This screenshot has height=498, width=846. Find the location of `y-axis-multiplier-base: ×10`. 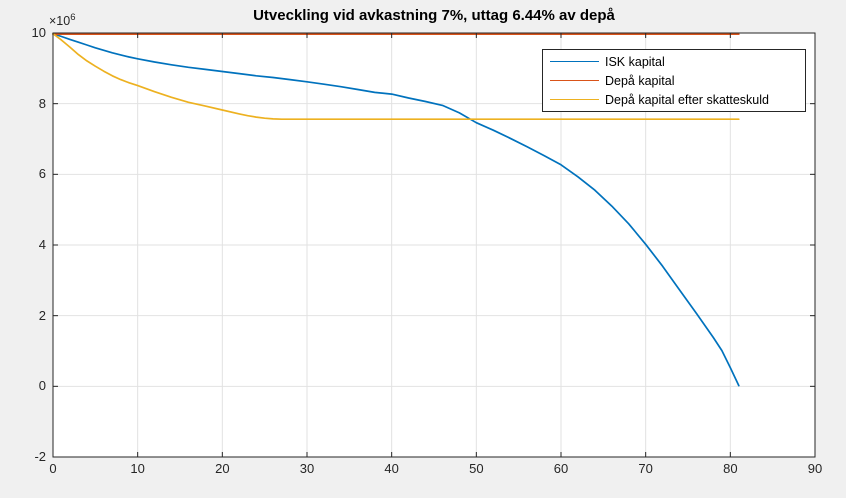

y-axis-multiplier-base: ×10 is located at coordinates (60, 21).